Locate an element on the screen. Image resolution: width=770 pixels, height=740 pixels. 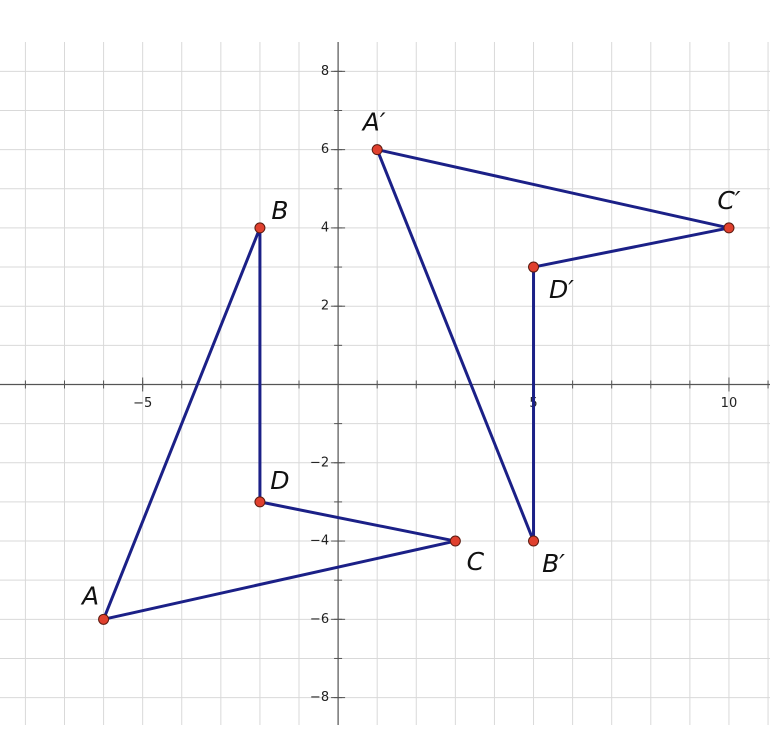
y-tick-label: −6 is located at coordinates (319, 619).